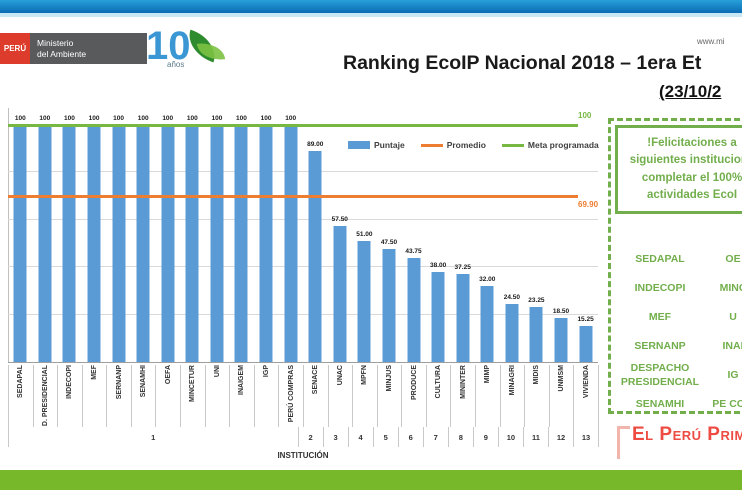 The width and height of the screenshot is (742, 490). What do you see at coordinates (561, 378) in the screenshot?
I see `category-label: UNMSM` at bounding box center [561, 378].